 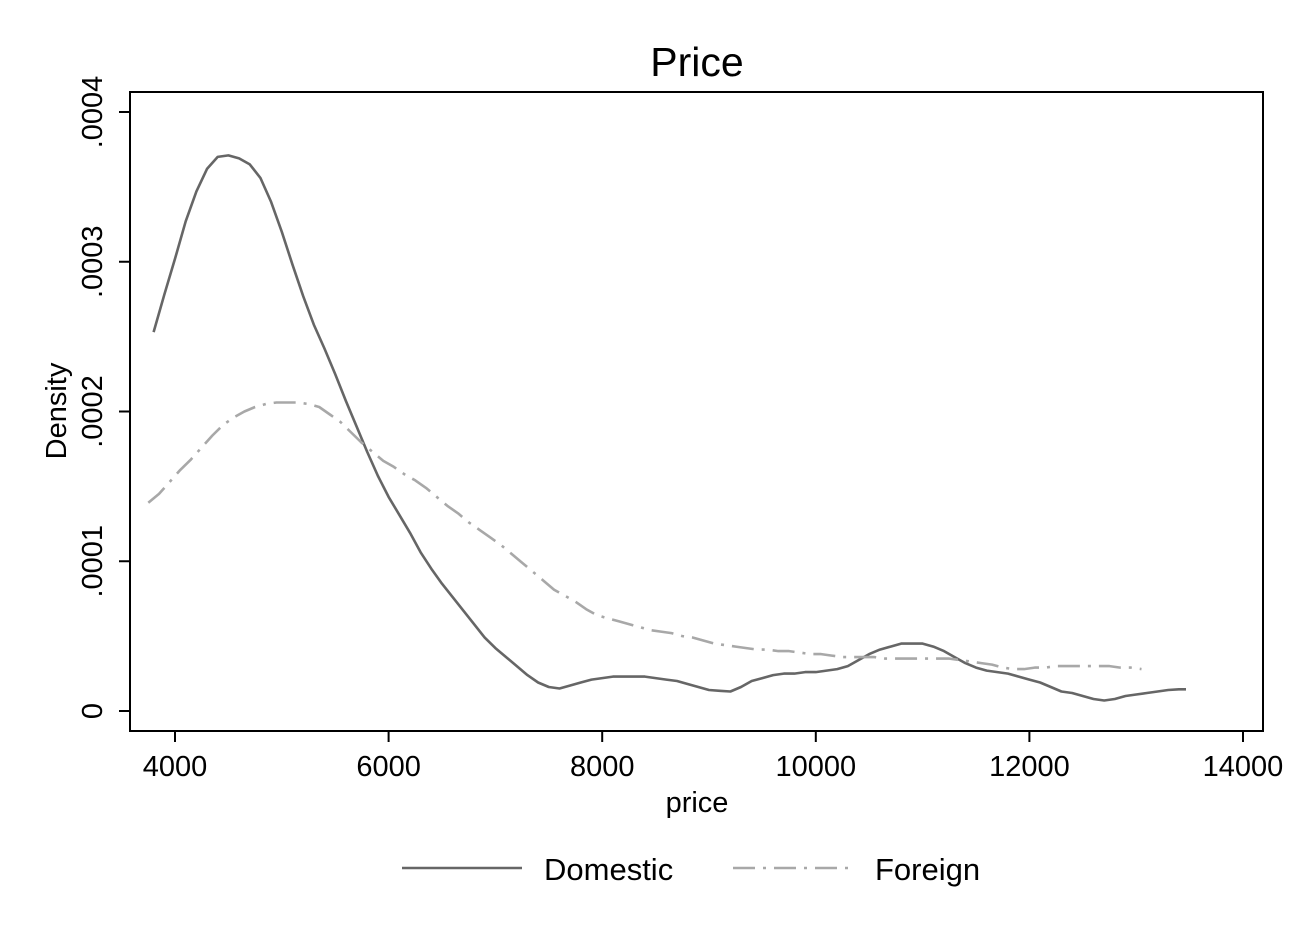 What do you see at coordinates (927, 869) in the screenshot?
I see `legend-label: Foreign` at bounding box center [927, 869].